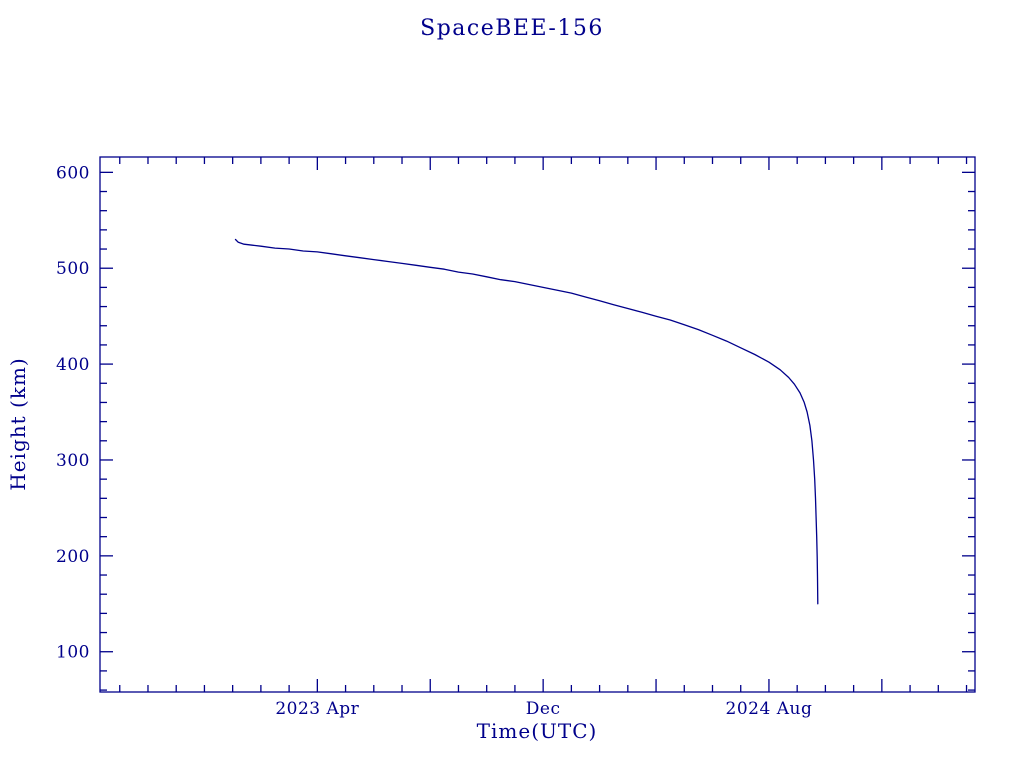 Image resolution: width=1024 pixels, height=768 pixels. I want to click on svg-text: 200, so click(73, 557).